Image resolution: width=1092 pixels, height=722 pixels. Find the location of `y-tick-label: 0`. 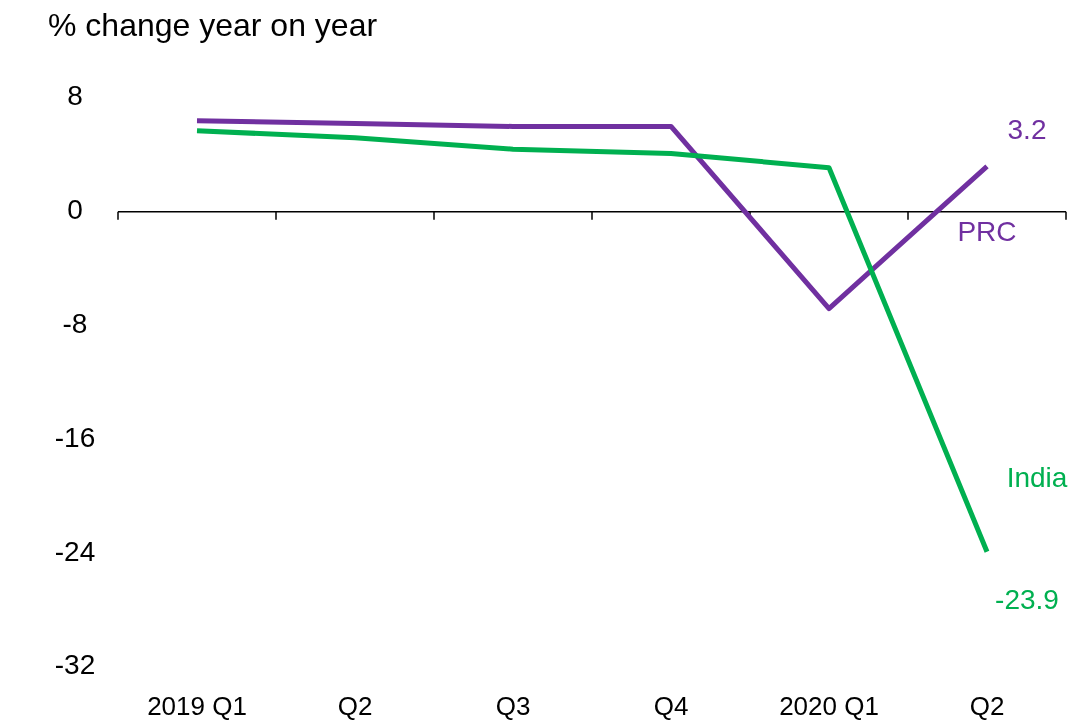

y-tick-label: 0 is located at coordinates (75, 210).